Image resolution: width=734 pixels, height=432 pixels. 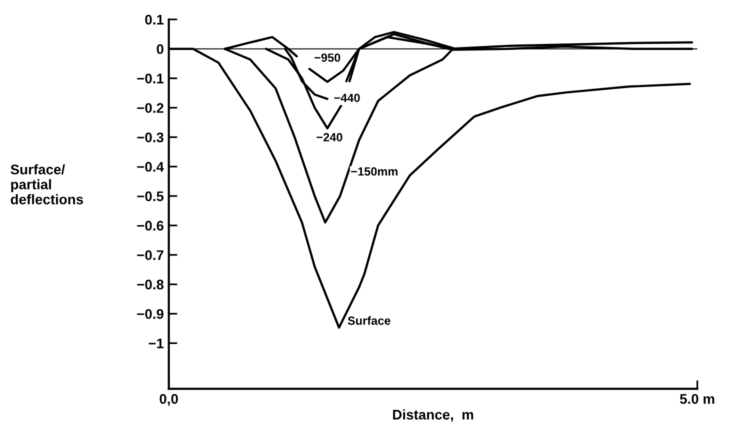 What do you see at coordinates (150, 285) in the screenshot?
I see `y-tick-label: −0.8` at bounding box center [150, 285].